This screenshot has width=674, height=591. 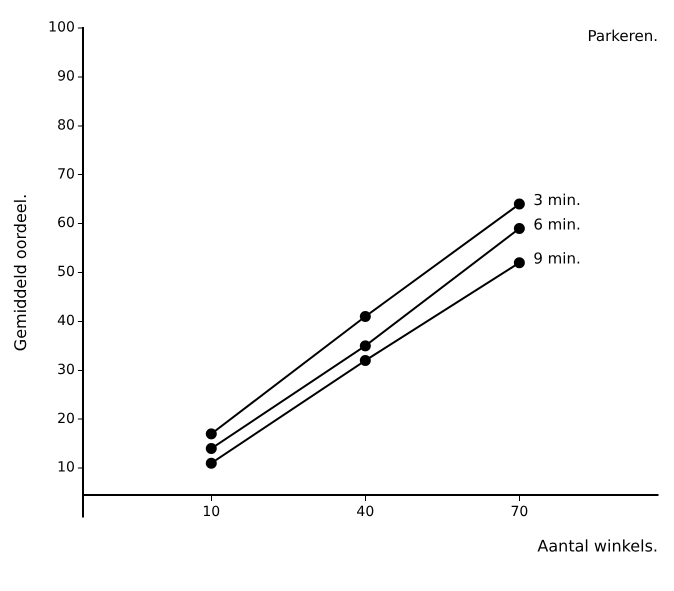 I want to click on y-tick-label: 80, so click(x=66, y=125).